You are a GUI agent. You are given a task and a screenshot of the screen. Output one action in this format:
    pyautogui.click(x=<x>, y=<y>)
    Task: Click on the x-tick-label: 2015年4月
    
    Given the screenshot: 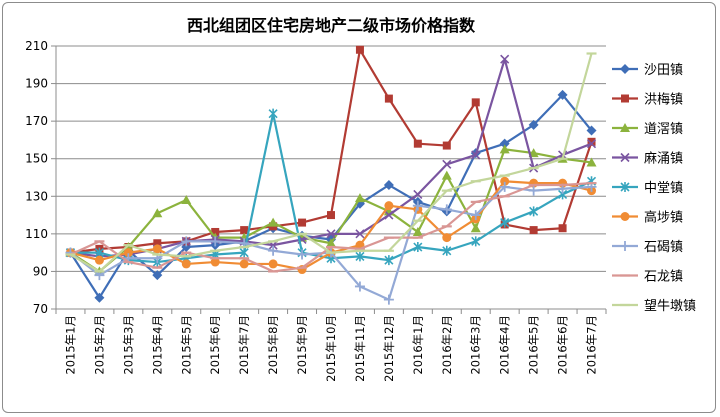 What is the action you would take?
    pyautogui.click(x=157, y=345)
    